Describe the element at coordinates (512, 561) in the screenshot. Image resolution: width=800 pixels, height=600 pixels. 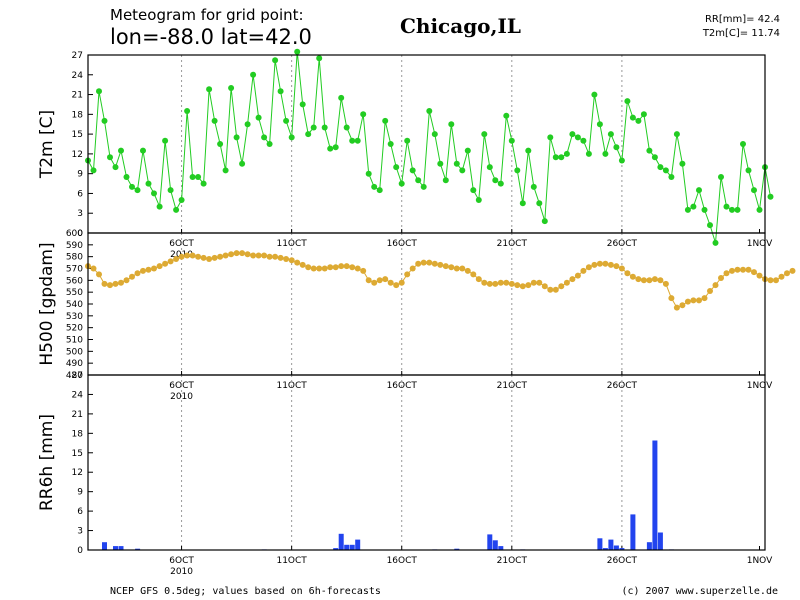
I see `panel3-x-tick-label: 21OCT` at that location.